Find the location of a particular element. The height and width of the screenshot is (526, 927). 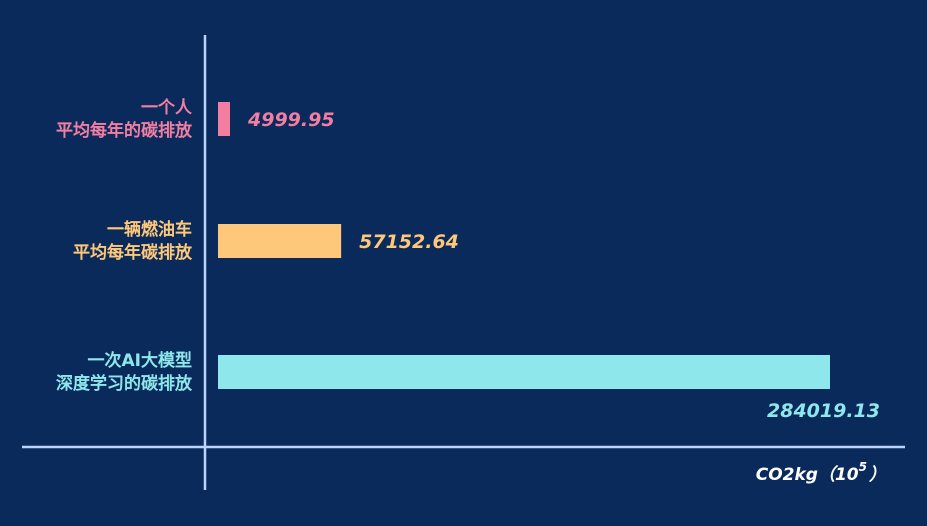

category-label-1: 一个人平均每年的碳排放 is located at coordinates (124, 119).